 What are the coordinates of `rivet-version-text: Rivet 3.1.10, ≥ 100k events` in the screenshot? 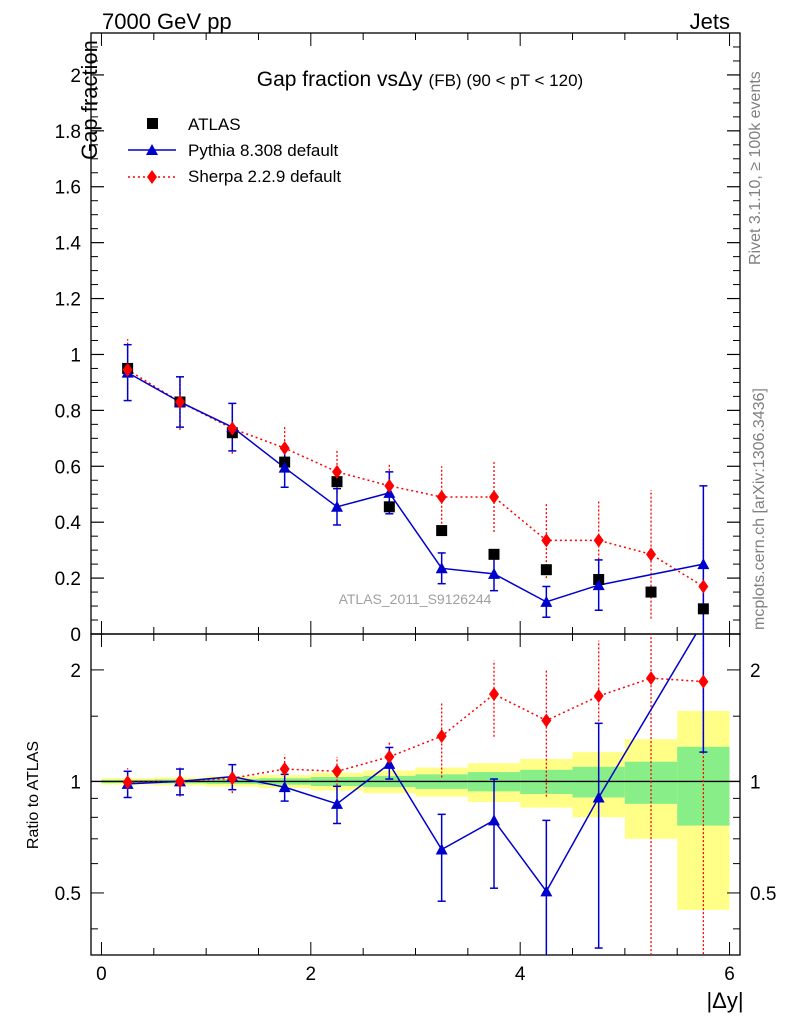 It's located at (755, 168).